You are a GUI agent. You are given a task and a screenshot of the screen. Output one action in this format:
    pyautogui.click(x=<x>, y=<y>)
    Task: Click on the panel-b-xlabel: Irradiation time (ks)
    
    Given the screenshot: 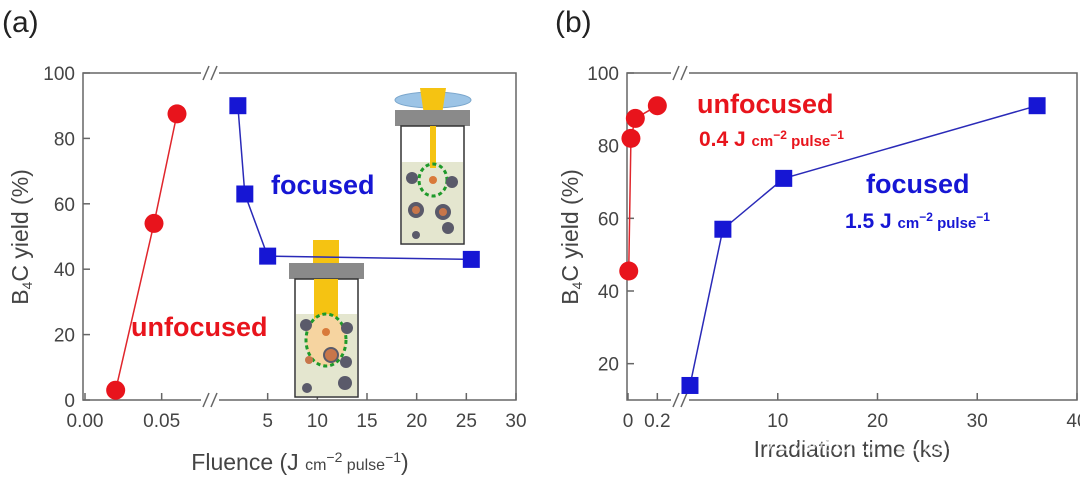 What is the action you would take?
    pyautogui.click(x=852, y=449)
    